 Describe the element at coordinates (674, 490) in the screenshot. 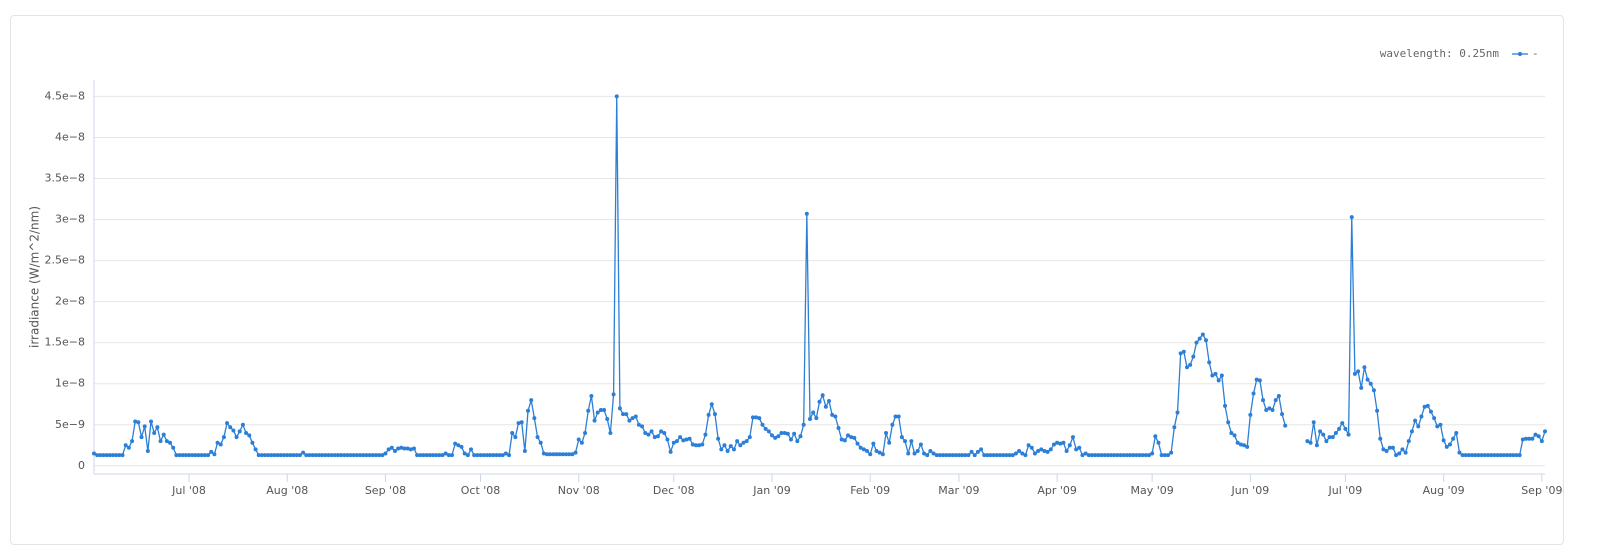

I see `x-tick-label: Dec '08` at that location.